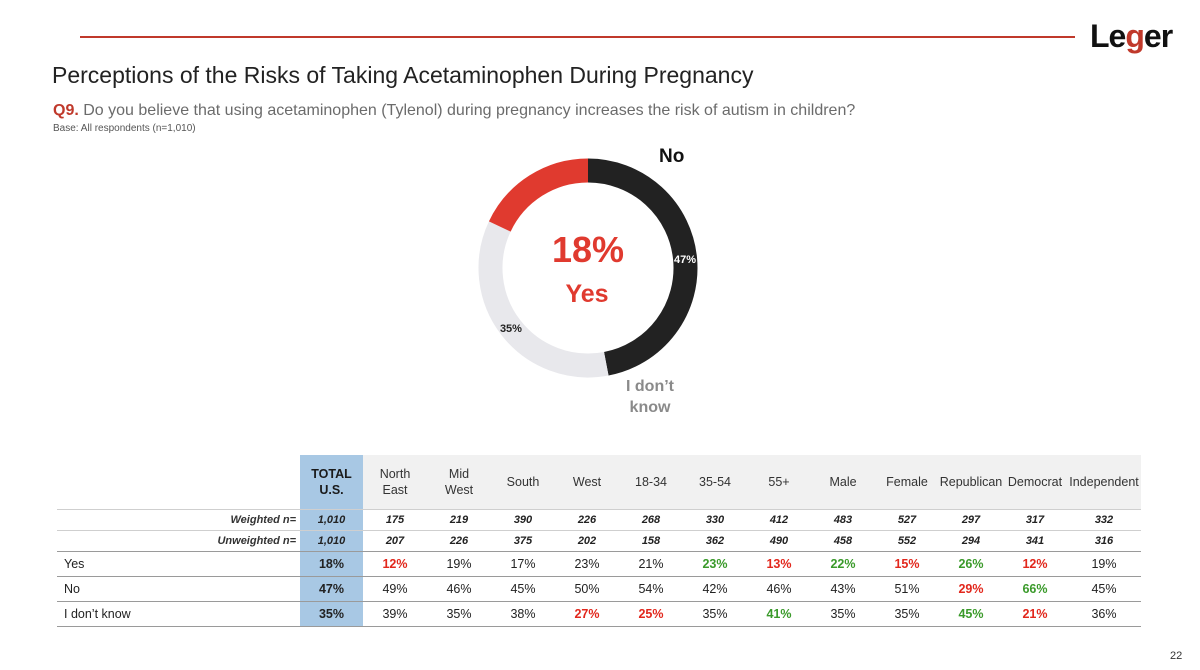 The height and width of the screenshot is (670, 1200). Describe the element at coordinates (331, 589) in the screenshot. I see `table-cell: 47%` at that location.